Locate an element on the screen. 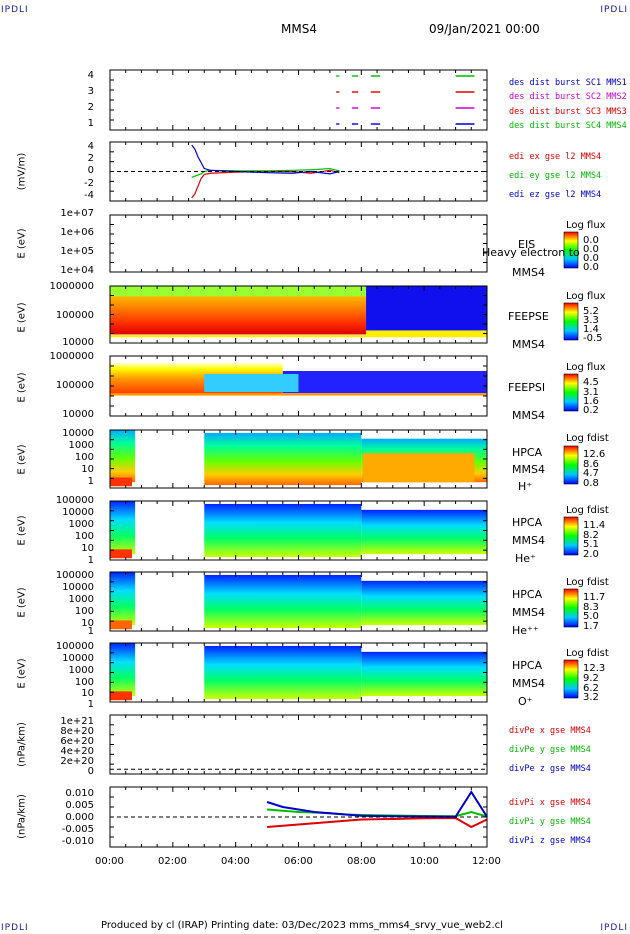 Image resolution: width=630 pixels, height=934 pixels. legend-divpi-x: divPi x gse MMS4 is located at coordinates (550, 803).